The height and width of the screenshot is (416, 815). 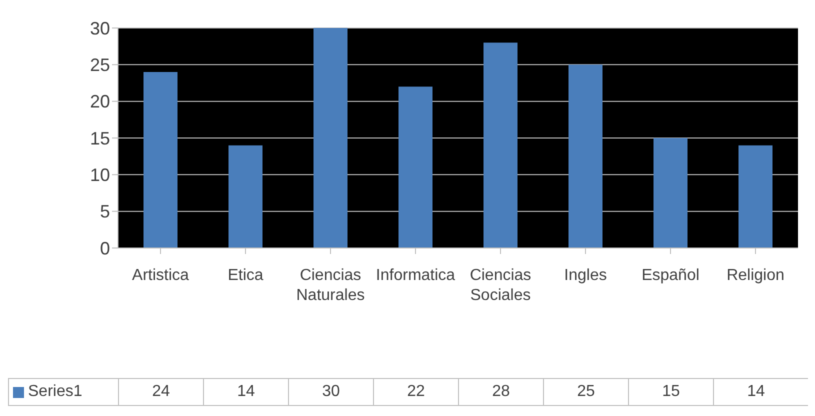 What do you see at coordinates (501, 285) in the screenshot?
I see `x-tick-label: Ciencias Sociales` at bounding box center [501, 285].